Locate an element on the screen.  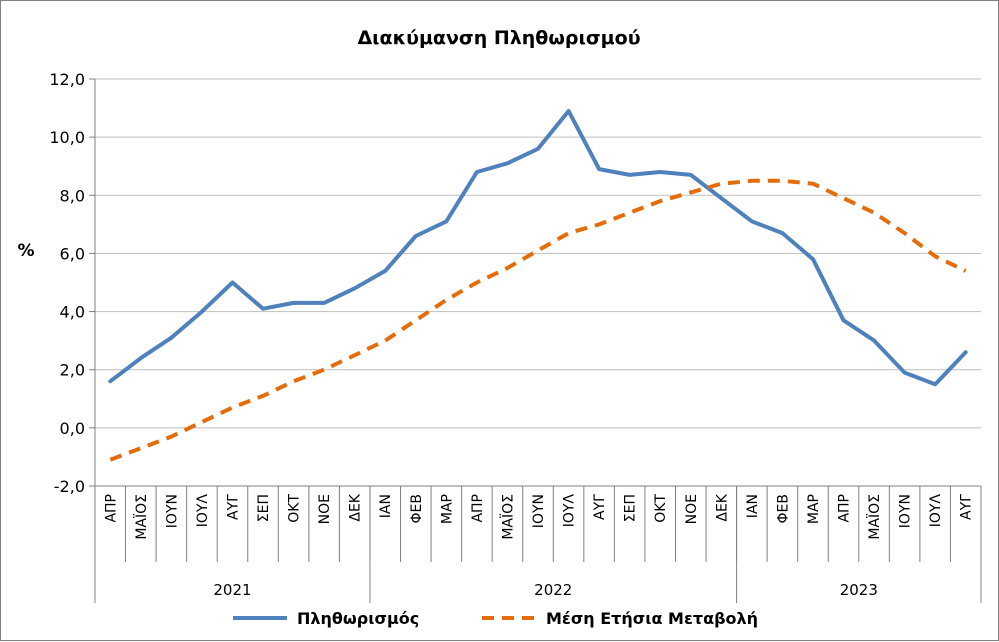
y-tick-label: 0,0 is located at coordinates (72, 428).